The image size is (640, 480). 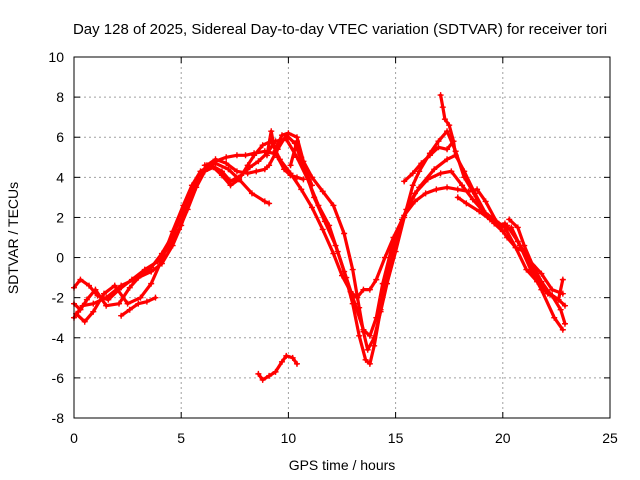 I want to click on y-tick-label: 10, so click(x=56, y=57).